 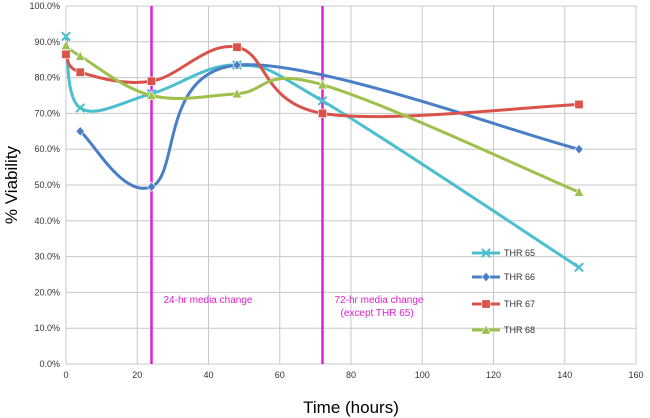 What do you see at coordinates (519, 330) in the screenshot?
I see `legend-label: THR 68` at bounding box center [519, 330].